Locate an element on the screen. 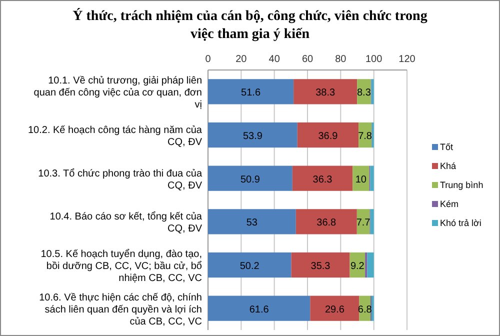  data-label: 53 is located at coordinates (252, 223).